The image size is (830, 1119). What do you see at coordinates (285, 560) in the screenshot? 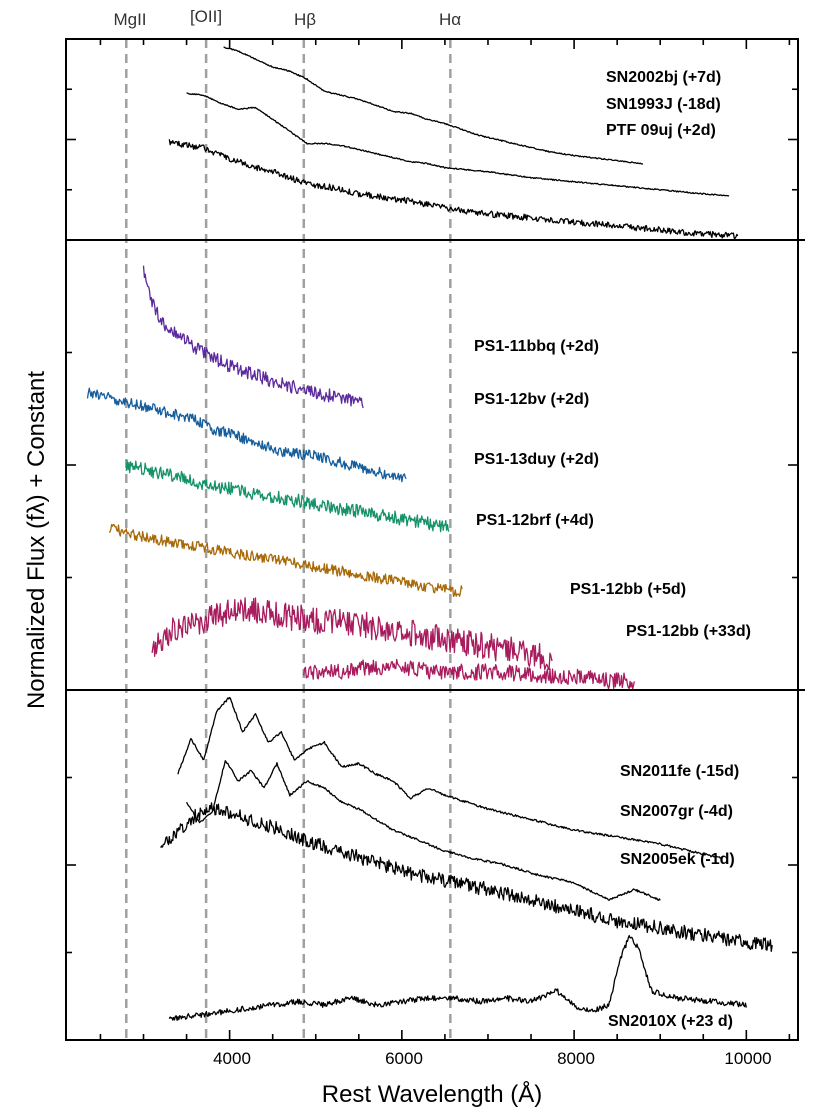
I see `spectrum-ps1-12brf-4d` at bounding box center [285, 560].